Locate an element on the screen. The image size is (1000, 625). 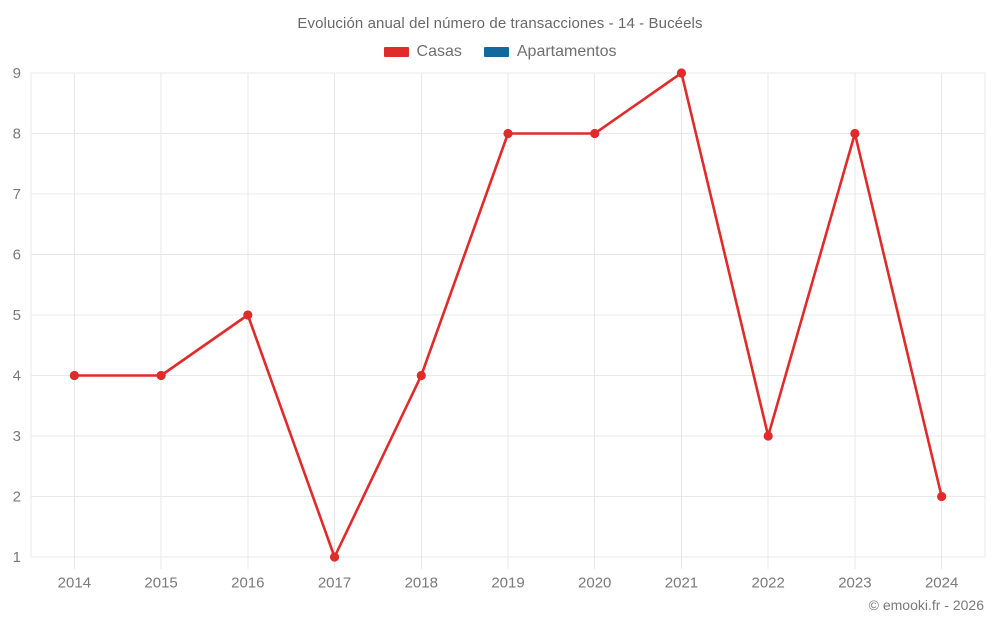
x-axis-tick-label: 2019 is located at coordinates (507, 582).